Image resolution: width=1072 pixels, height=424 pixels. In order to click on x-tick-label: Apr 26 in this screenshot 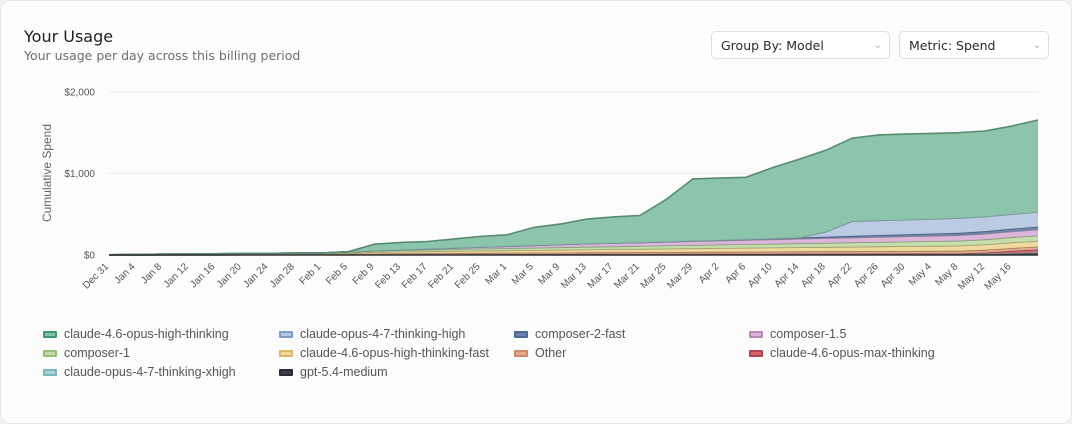, I will do `click(866, 275)`.